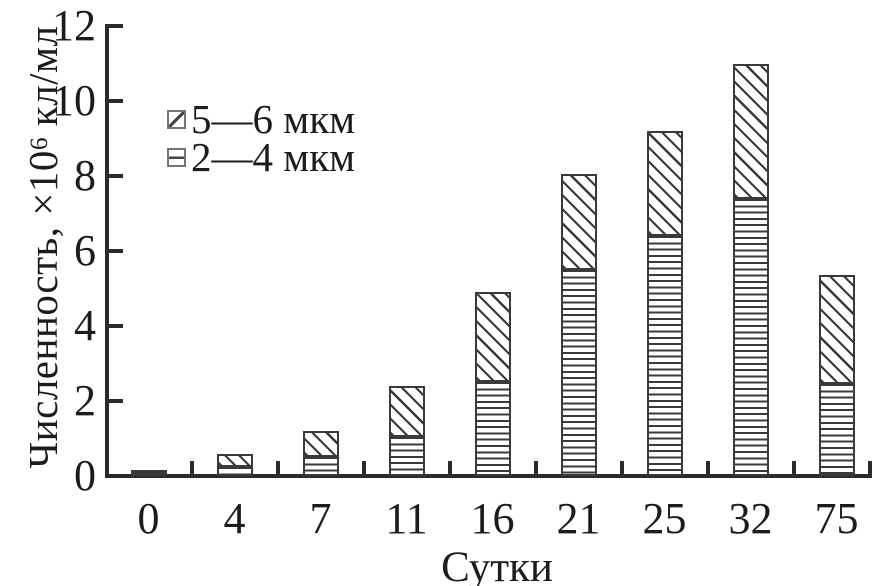 This screenshot has width=874, height=586. I want to click on legend-label: 5—6 мкм, so click(273, 119).